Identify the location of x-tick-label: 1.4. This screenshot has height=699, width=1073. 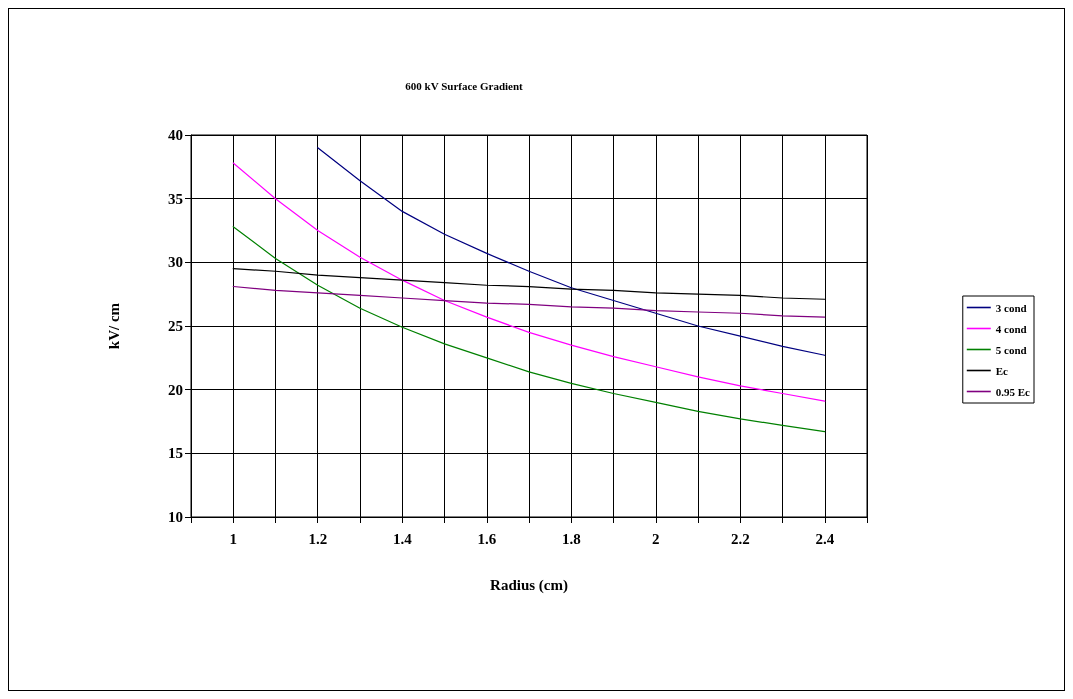
(402, 538).